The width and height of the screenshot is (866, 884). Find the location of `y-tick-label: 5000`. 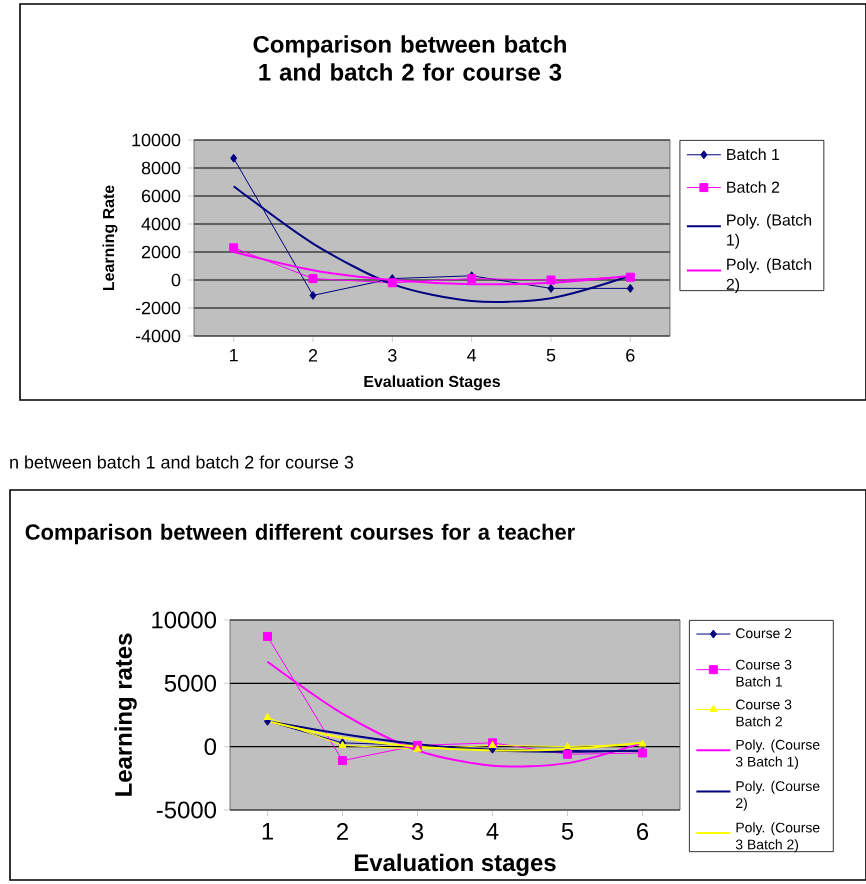

y-tick-label: 5000 is located at coordinates (190, 683).